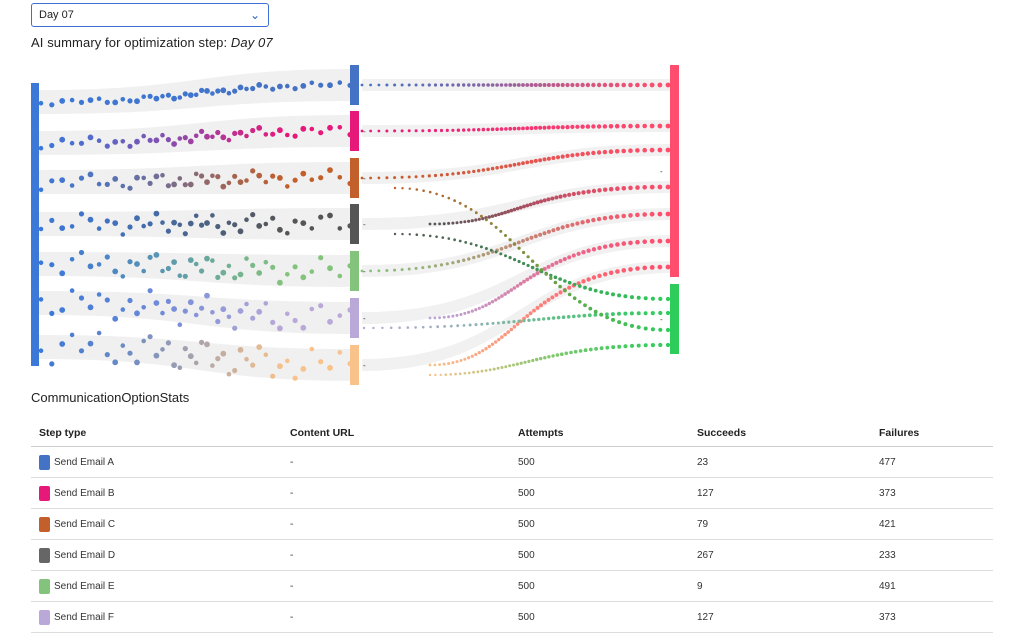 This screenshot has height=633, width=1024. Describe the element at coordinates (156, 555) in the screenshot. I see `cell-step-type: Send Email D` at that location.